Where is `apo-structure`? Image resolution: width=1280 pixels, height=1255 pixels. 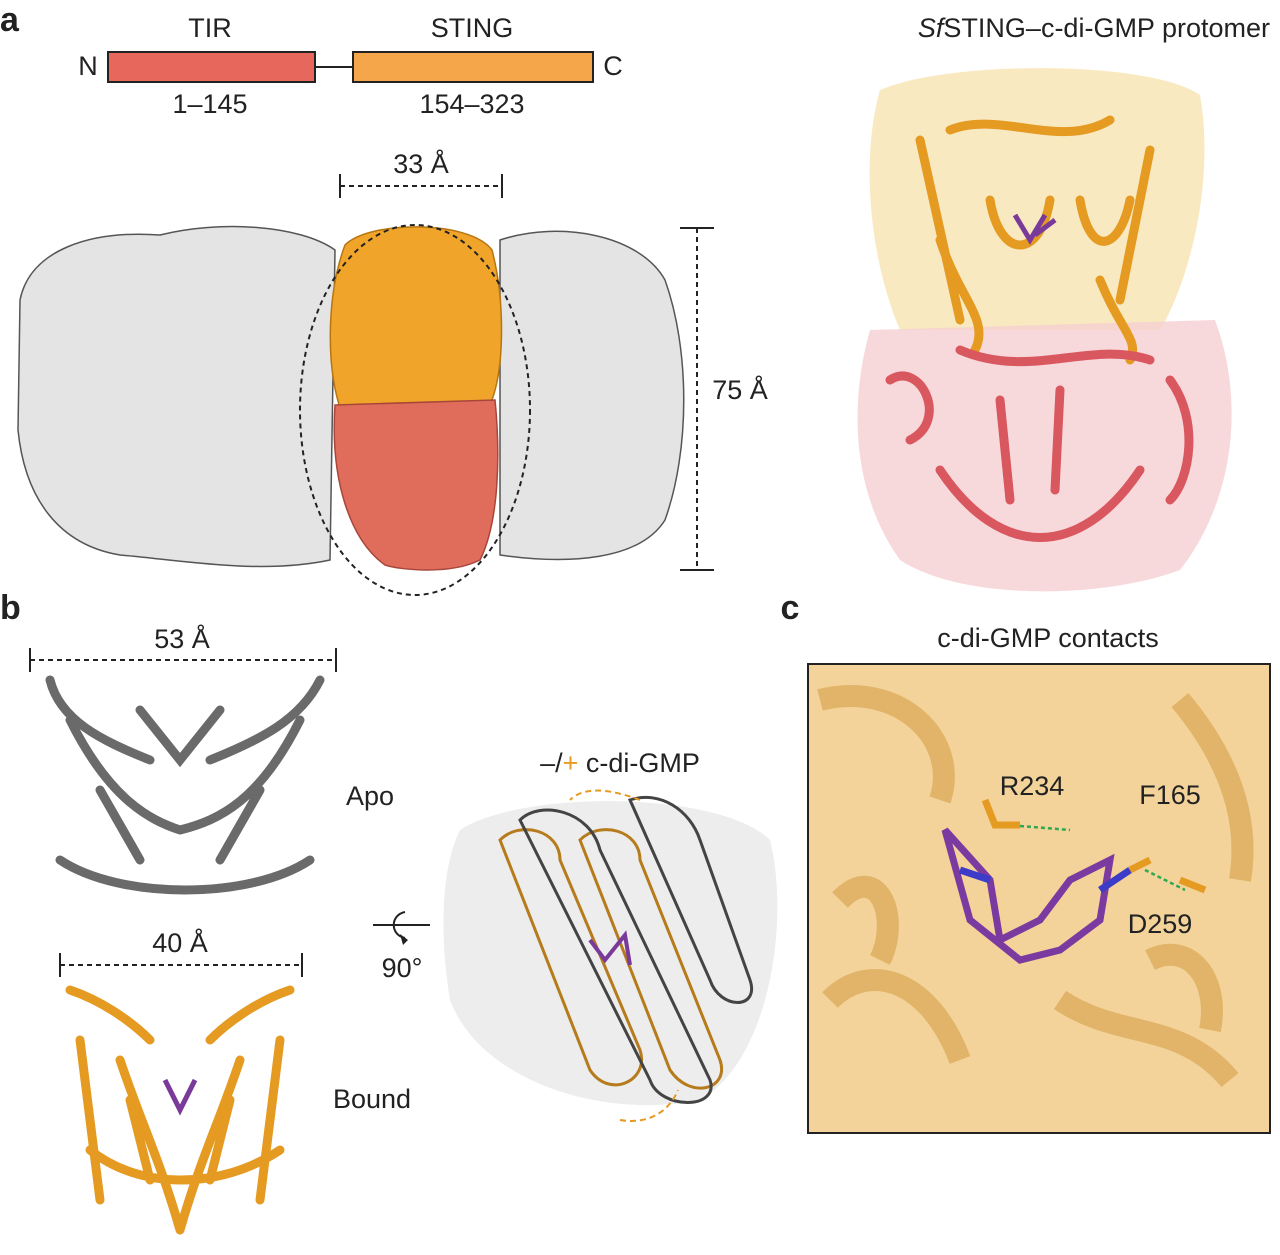 apo-structure is located at coordinates (185, 785).